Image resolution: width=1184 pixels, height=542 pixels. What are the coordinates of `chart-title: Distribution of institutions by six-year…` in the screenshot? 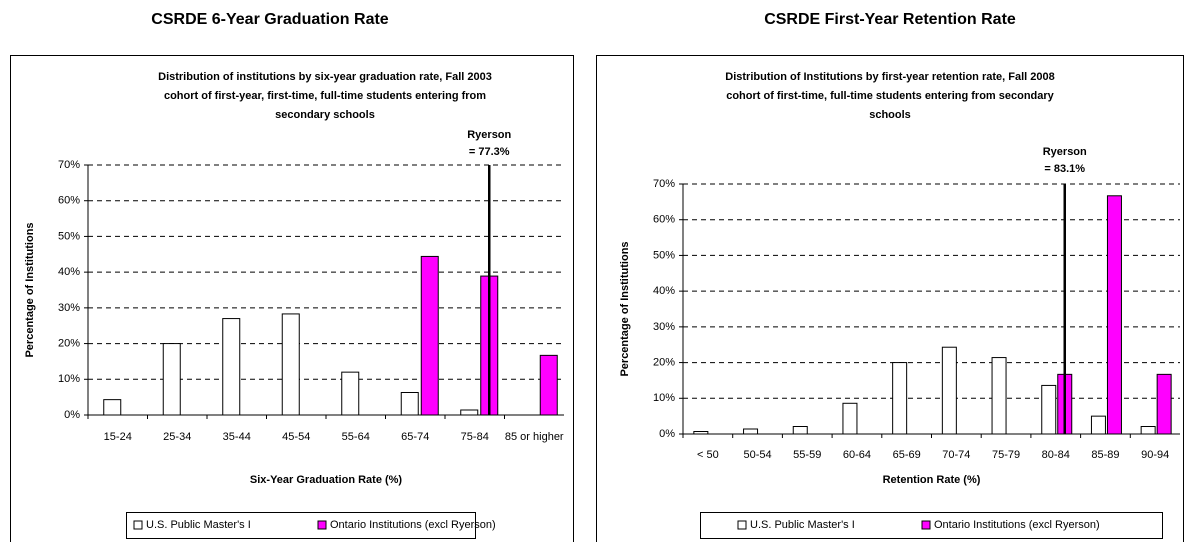 It's located at (325, 77).